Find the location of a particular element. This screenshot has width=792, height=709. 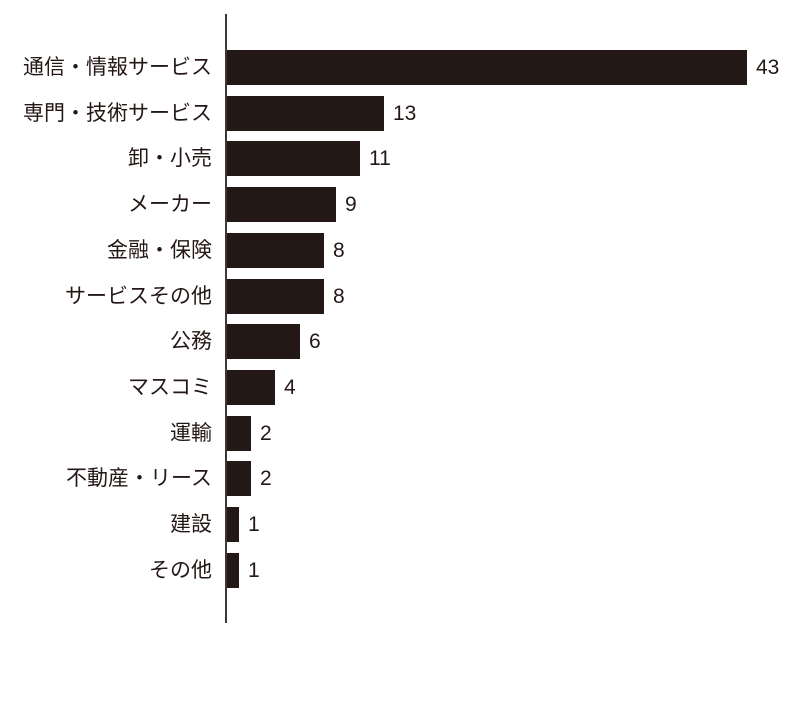

bar-row: マスコミ 4 is located at coordinates (396, 387).